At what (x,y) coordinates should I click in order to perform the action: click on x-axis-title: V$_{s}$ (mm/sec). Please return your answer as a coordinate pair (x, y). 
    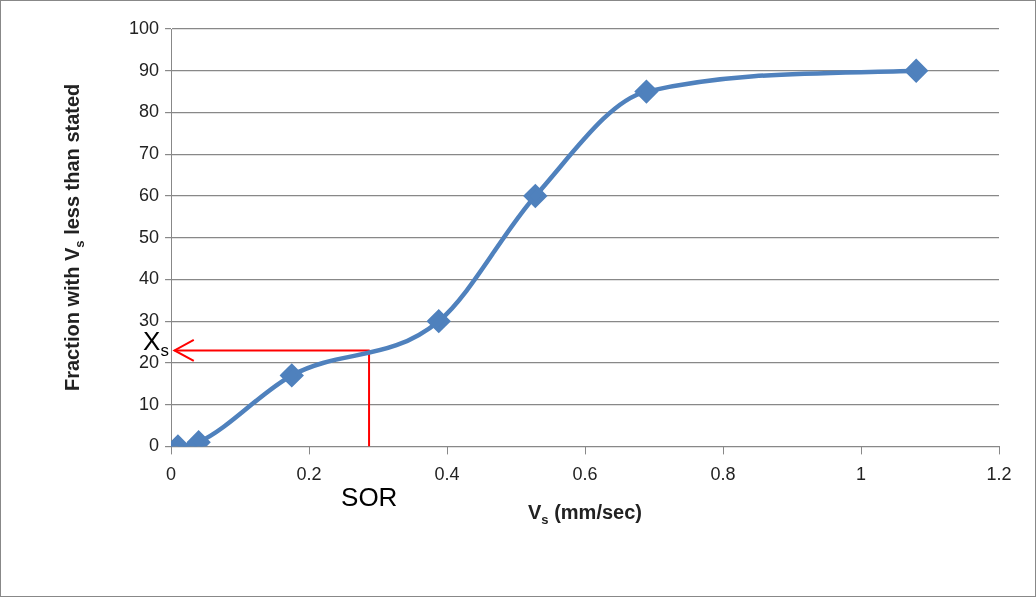
    Looking at the image, I should click on (585, 514).